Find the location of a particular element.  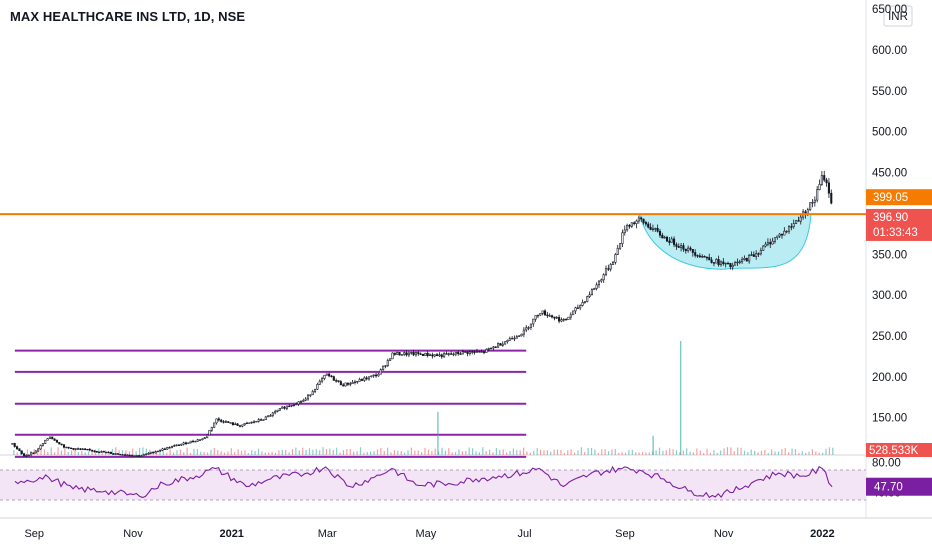

currency-box is located at coordinates (898, 16).